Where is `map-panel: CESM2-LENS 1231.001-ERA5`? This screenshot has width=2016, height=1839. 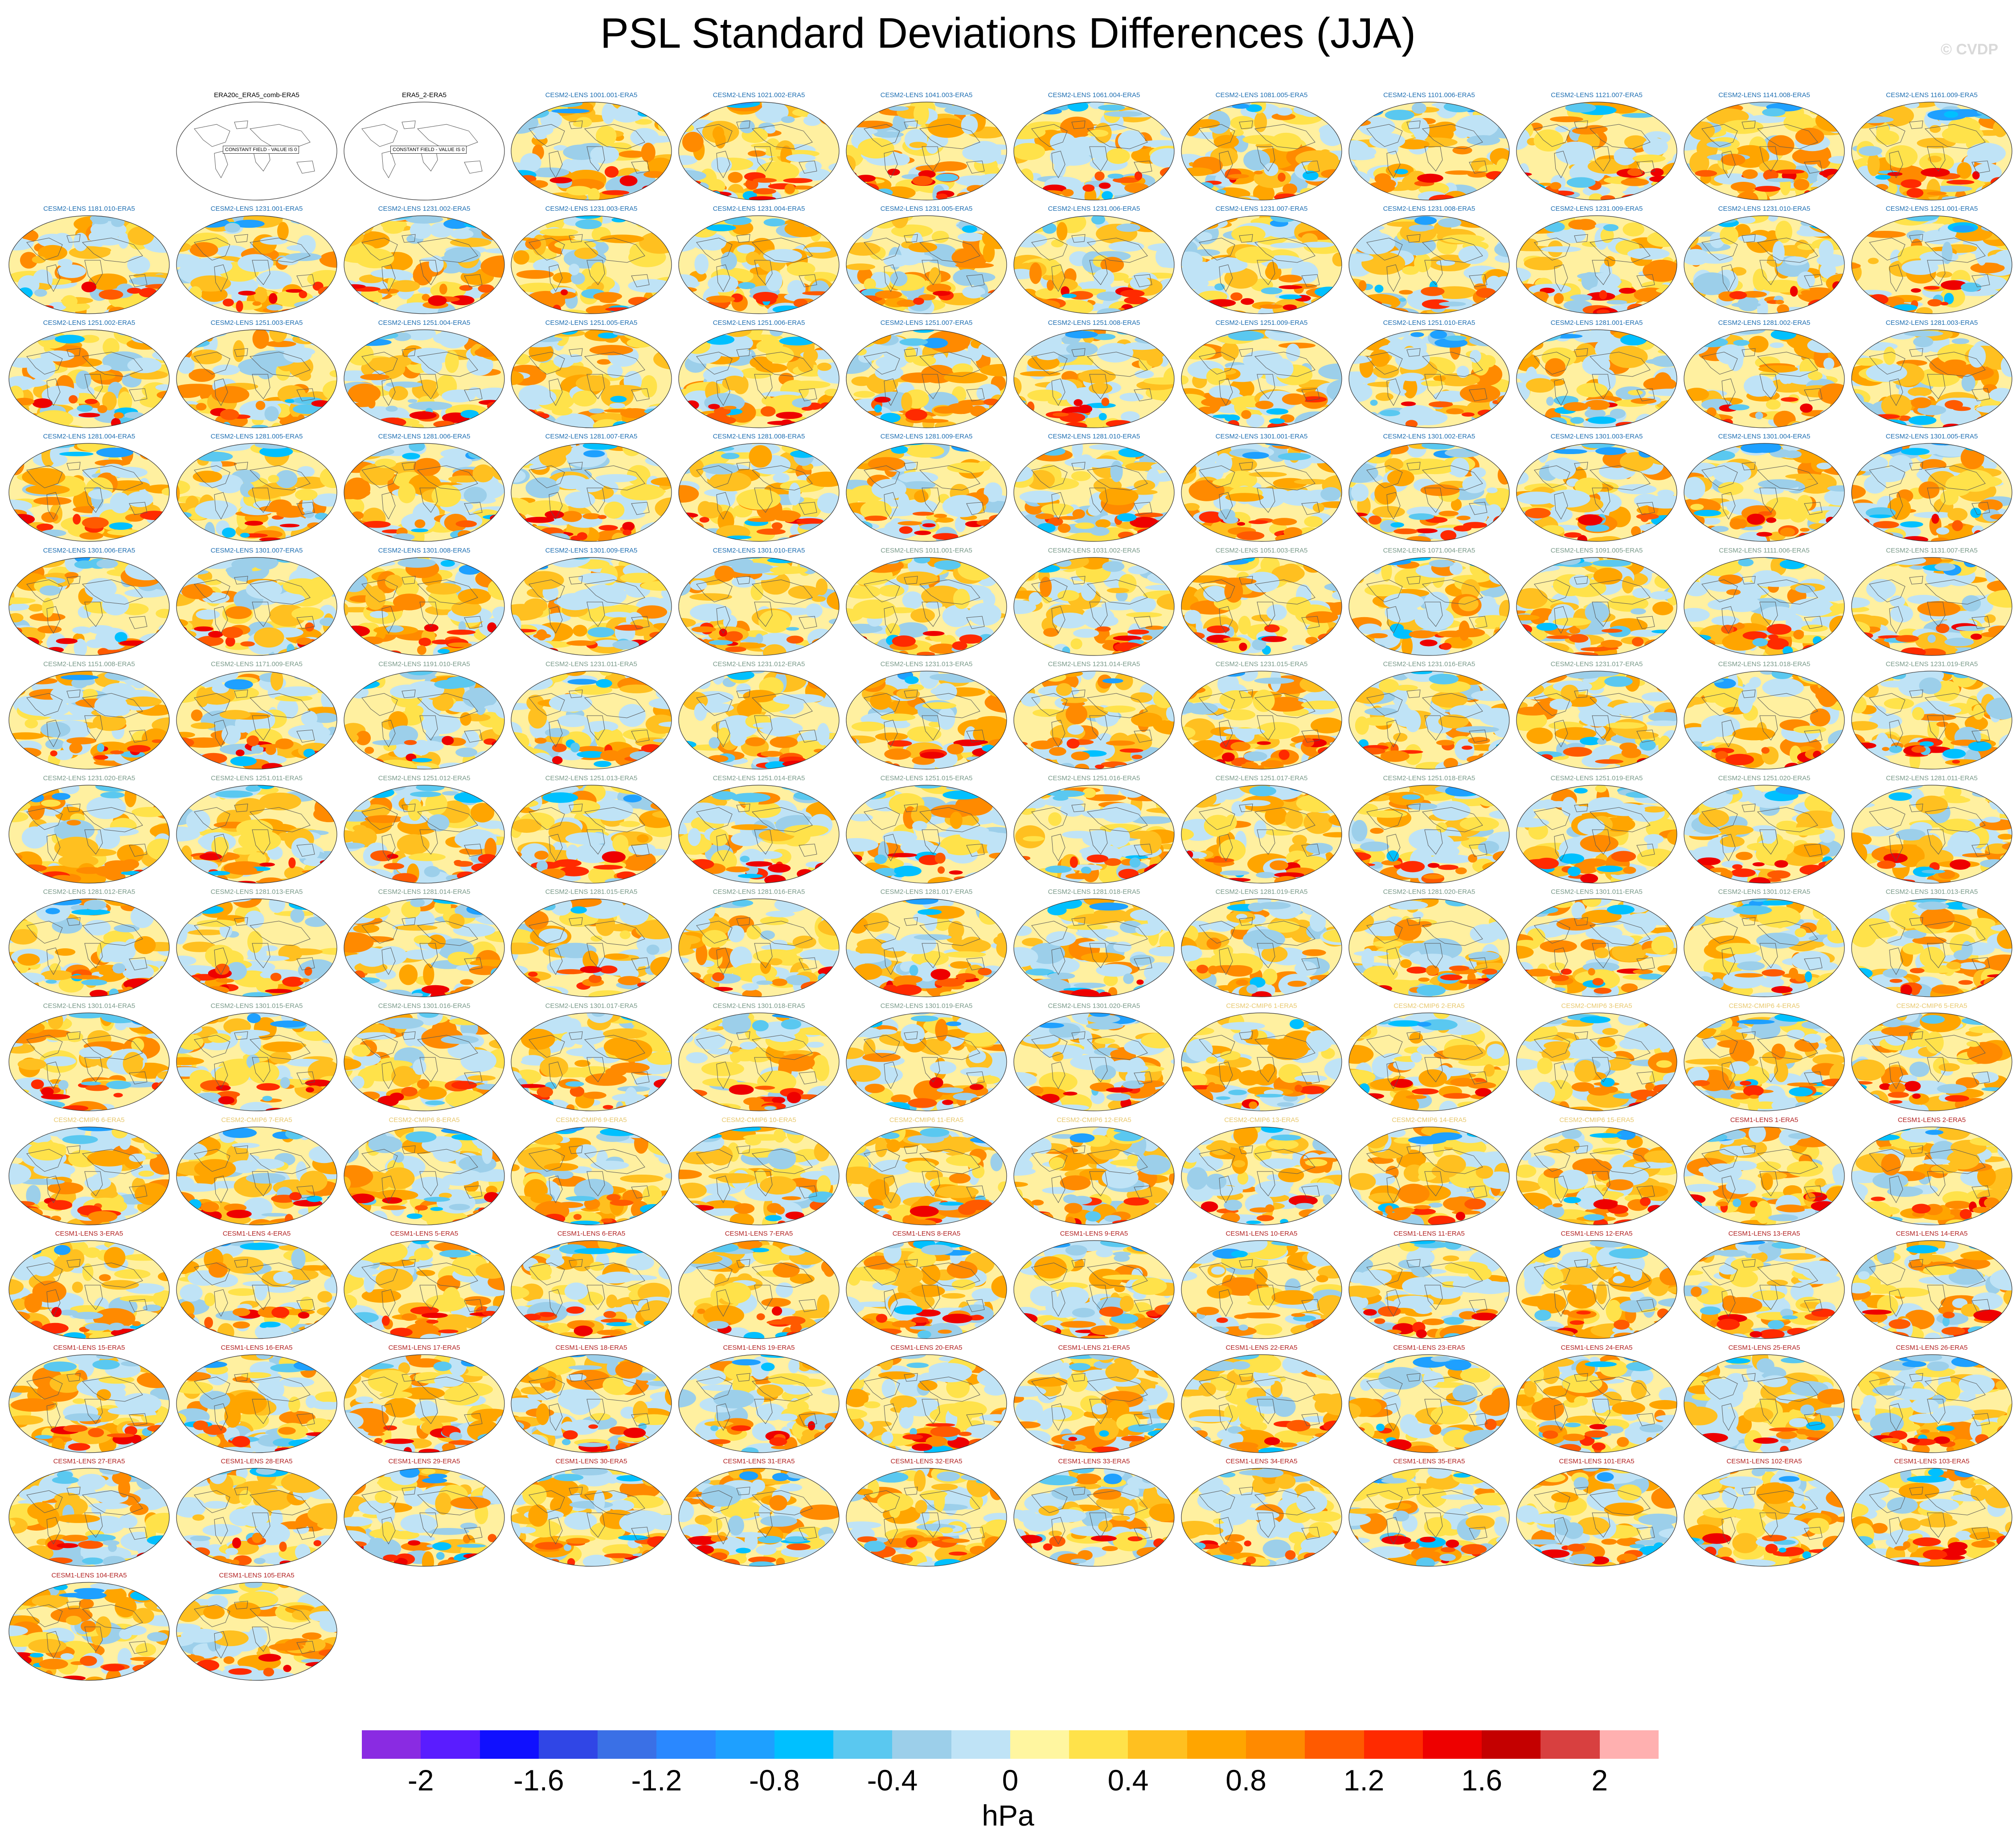
map-panel: CESM2-LENS 1231.001-ERA5 is located at coordinates (257, 260).